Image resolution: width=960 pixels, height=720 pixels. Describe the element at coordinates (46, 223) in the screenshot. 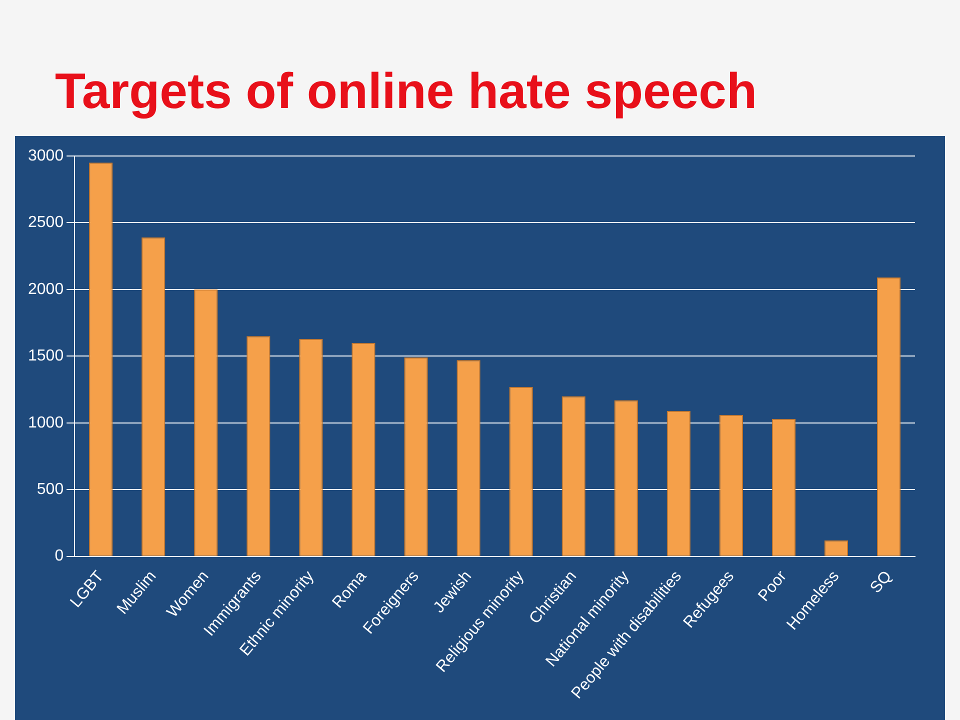

I see `y-tick-label: 2500` at that location.